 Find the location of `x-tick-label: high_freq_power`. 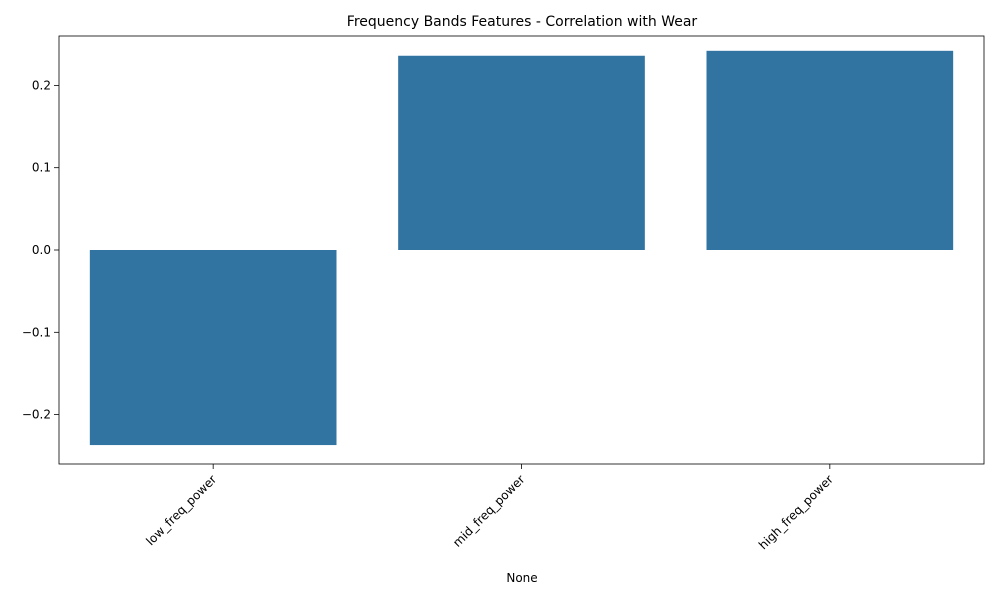

x-tick-label: high_freq_power is located at coordinates (796, 512).